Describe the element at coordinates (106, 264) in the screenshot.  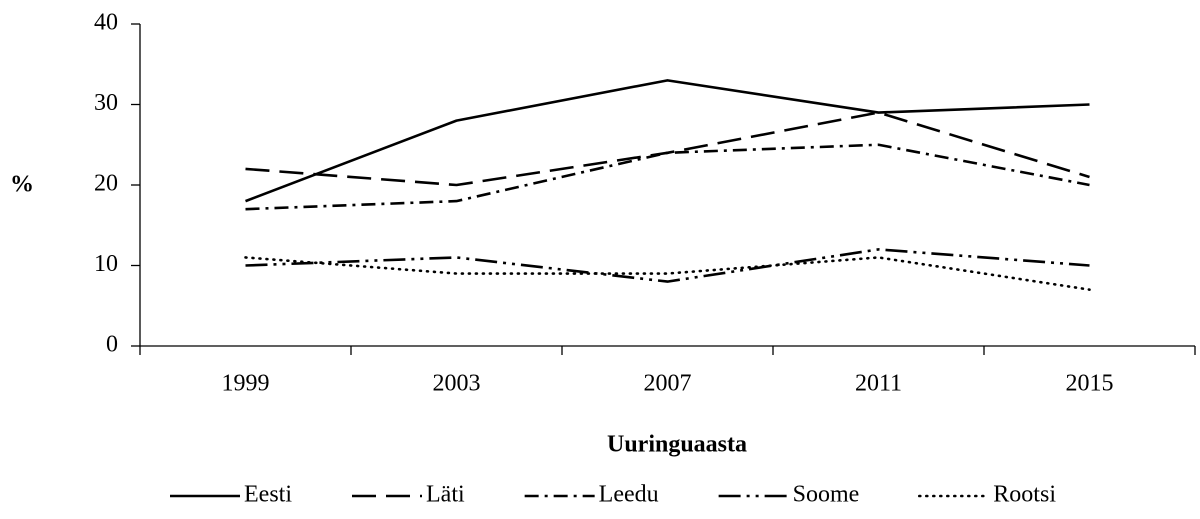
I see `y-tick-label: 10` at that location.